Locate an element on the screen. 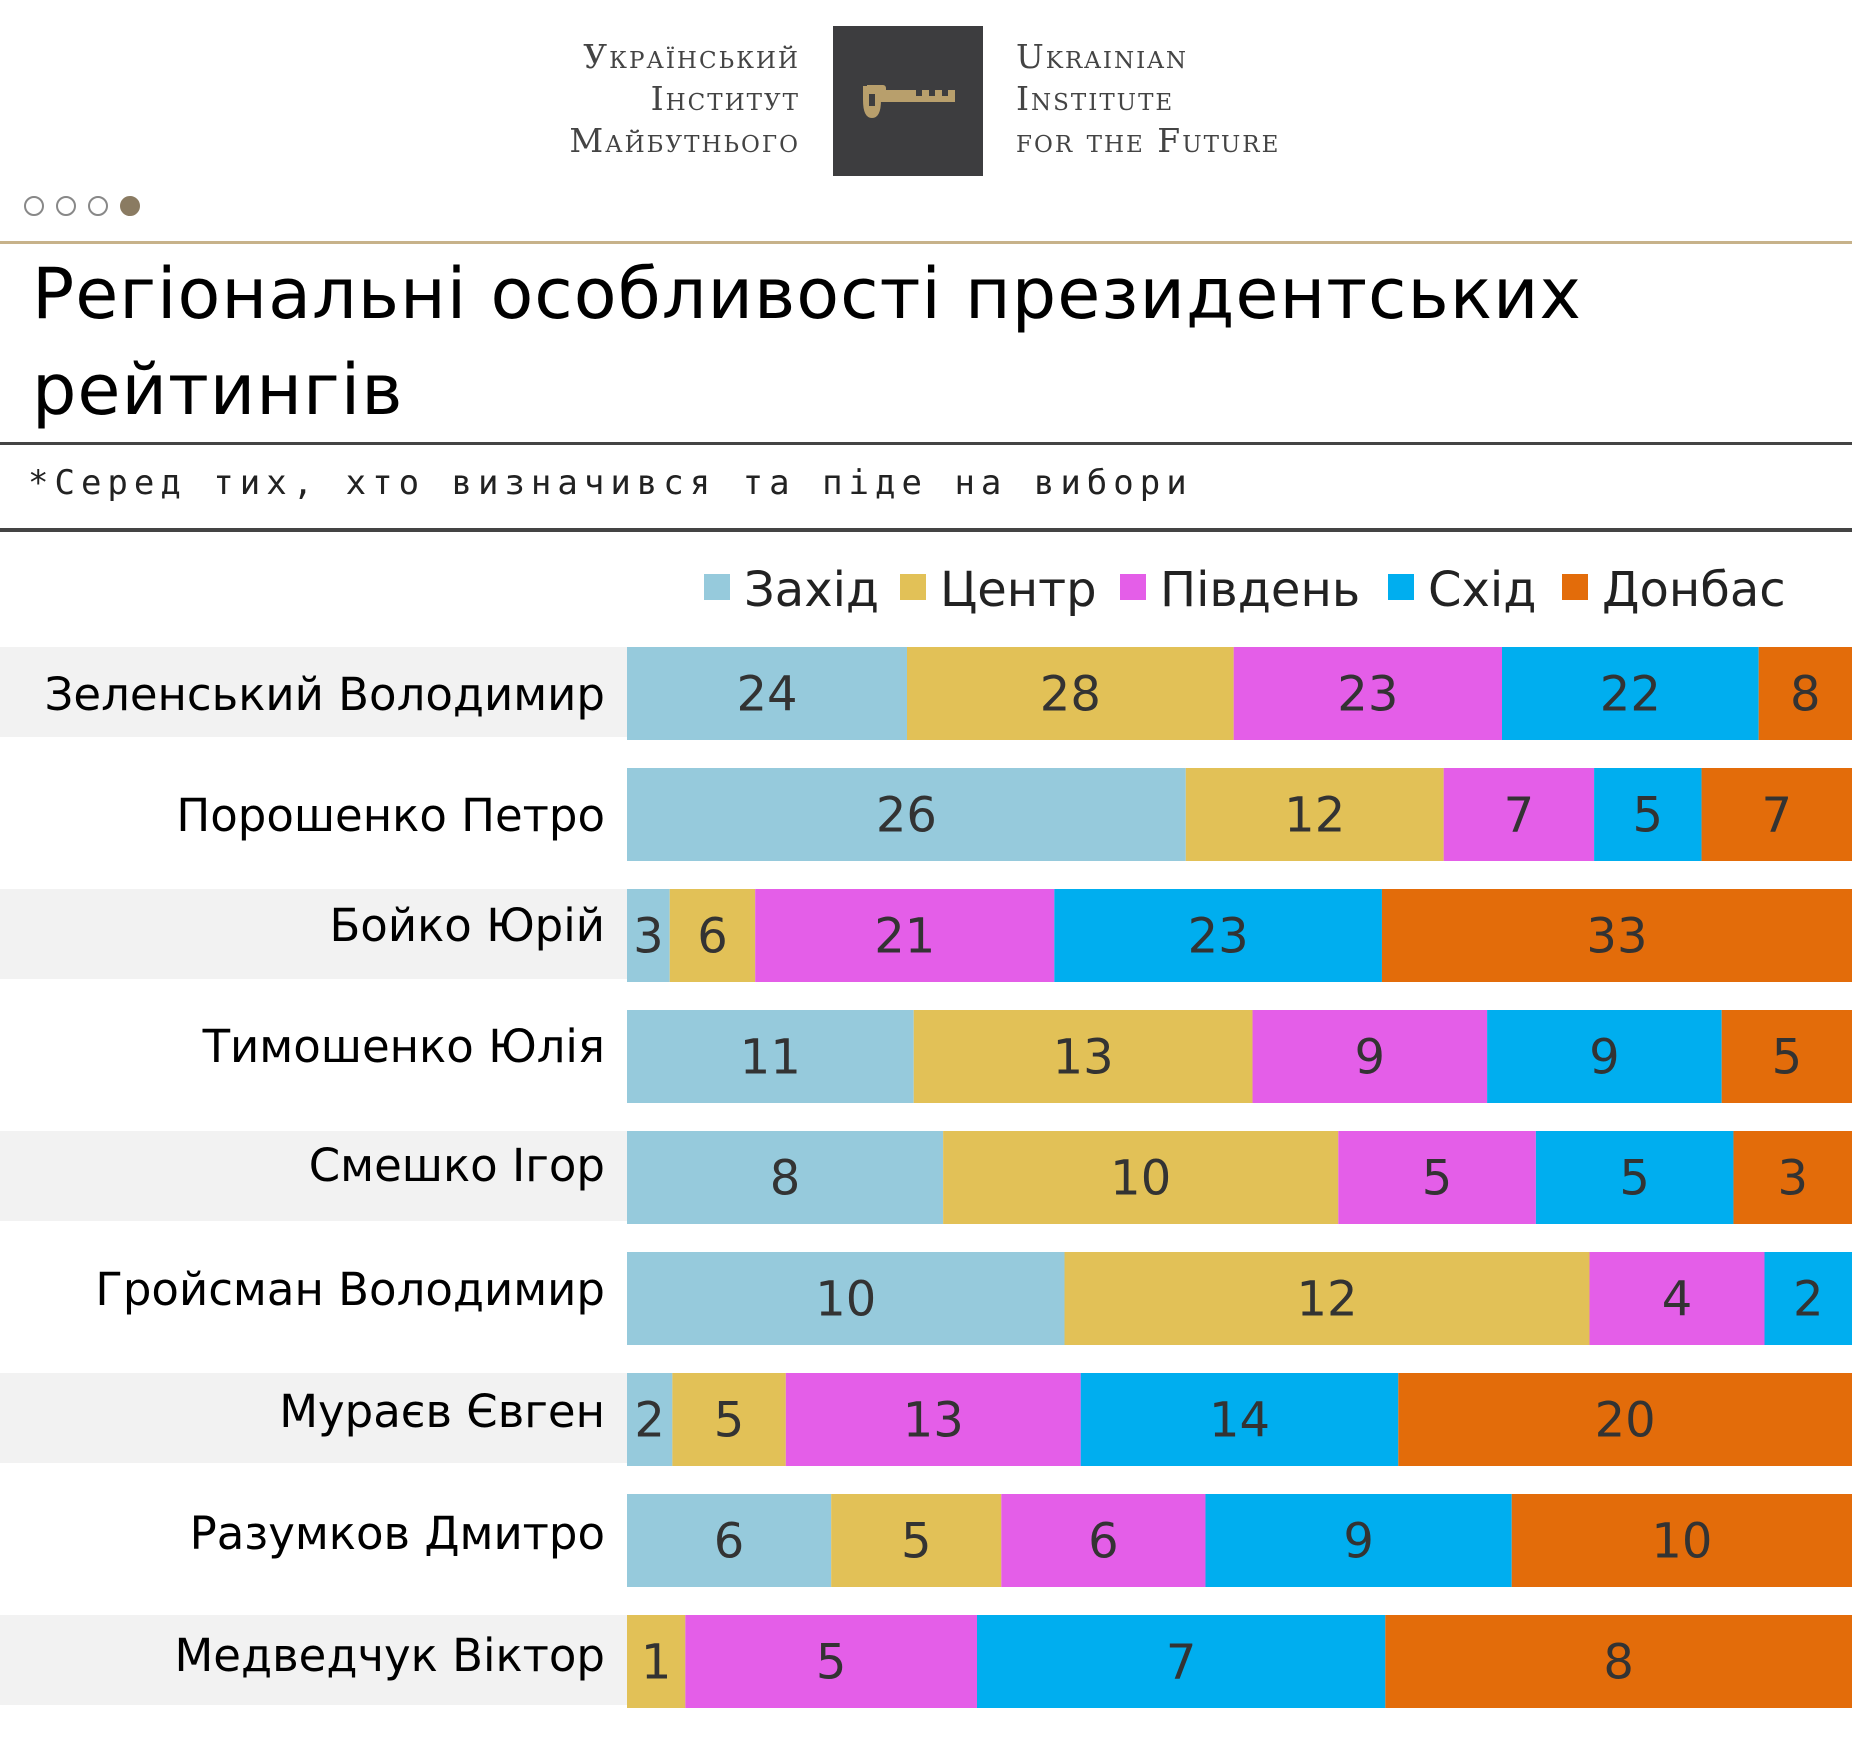 This screenshot has height=1739, width=1852. legend-label: Донбас is located at coordinates (1694, 590).